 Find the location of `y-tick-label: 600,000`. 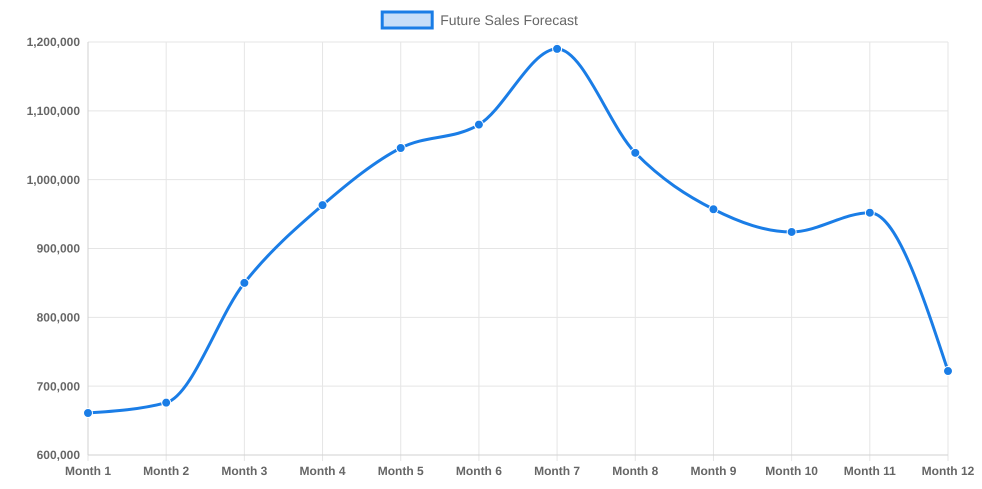

y-tick-label: 600,000 is located at coordinates (58, 455).